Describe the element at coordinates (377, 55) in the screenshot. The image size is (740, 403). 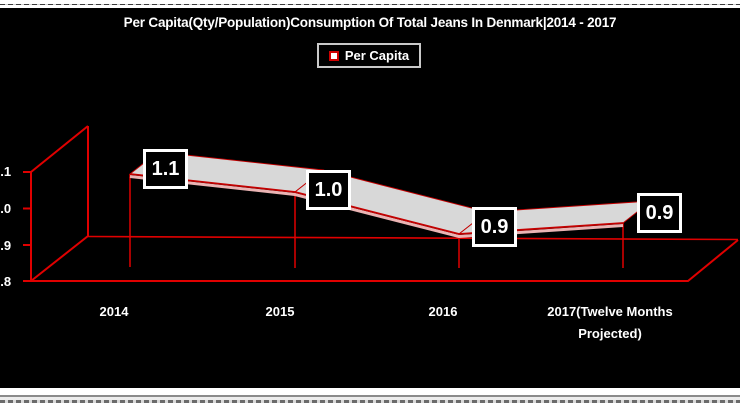
I see `legend-label: Per Capita` at that location.